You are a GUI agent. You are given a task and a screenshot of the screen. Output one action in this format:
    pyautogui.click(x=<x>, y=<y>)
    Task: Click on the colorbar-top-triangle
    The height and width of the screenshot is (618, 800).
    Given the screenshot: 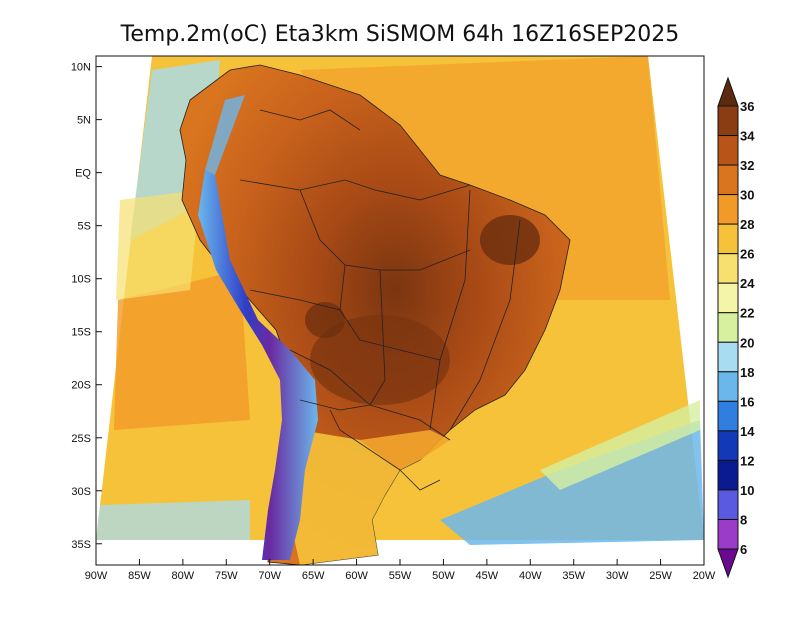 What is the action you would take?
    pyautogui.click(x=728, y=91)
    